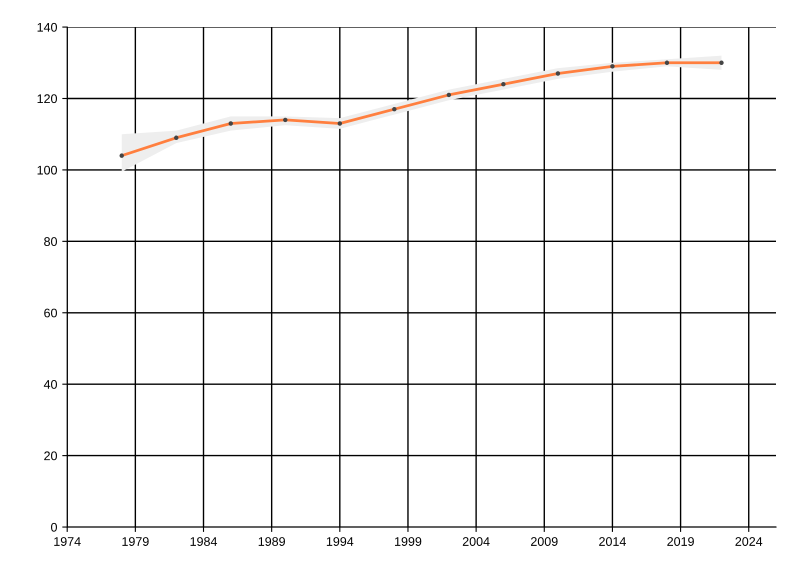  What do you see at coordinates (612, 541) in the screenshot?
I see `x-tick-label: 2014` at bounding box center [612, 541].